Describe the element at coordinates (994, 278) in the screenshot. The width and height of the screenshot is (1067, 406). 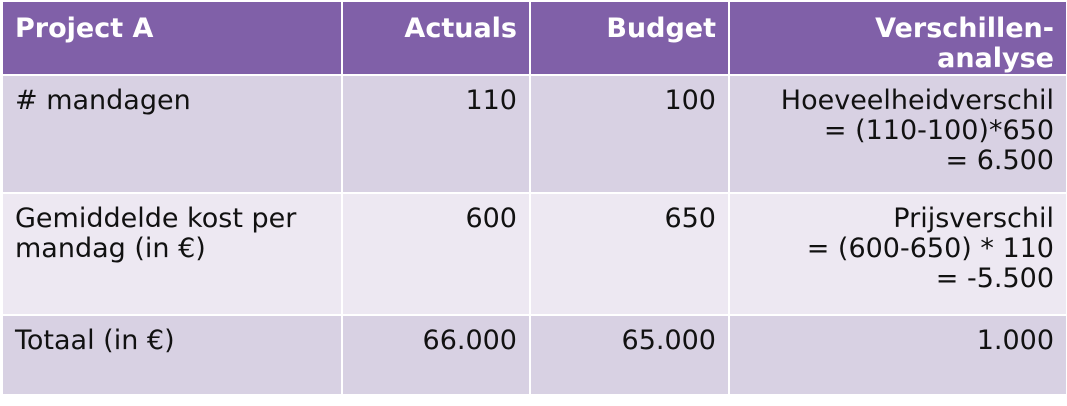
I see `analysis-line3: = -5.500` at that location.